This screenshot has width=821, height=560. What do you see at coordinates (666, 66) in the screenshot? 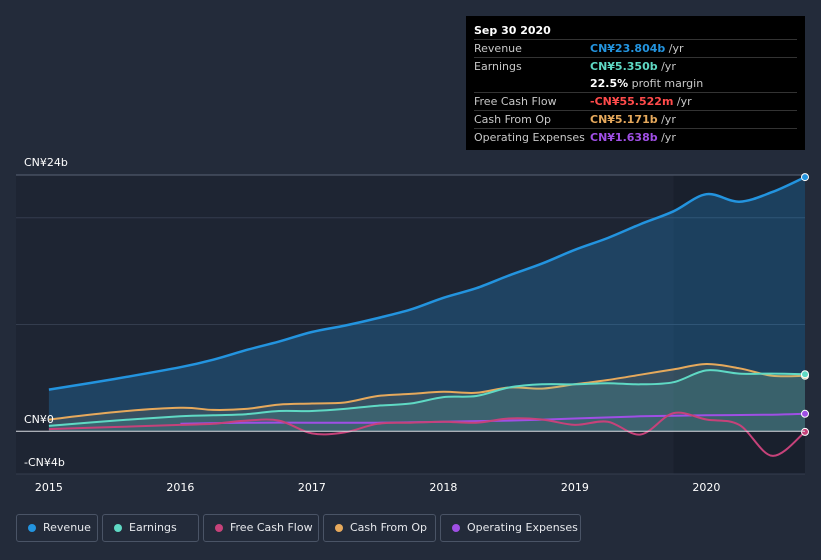
I see `tooltip-earnings-unit: /yr` at bounding box center [666, 66].